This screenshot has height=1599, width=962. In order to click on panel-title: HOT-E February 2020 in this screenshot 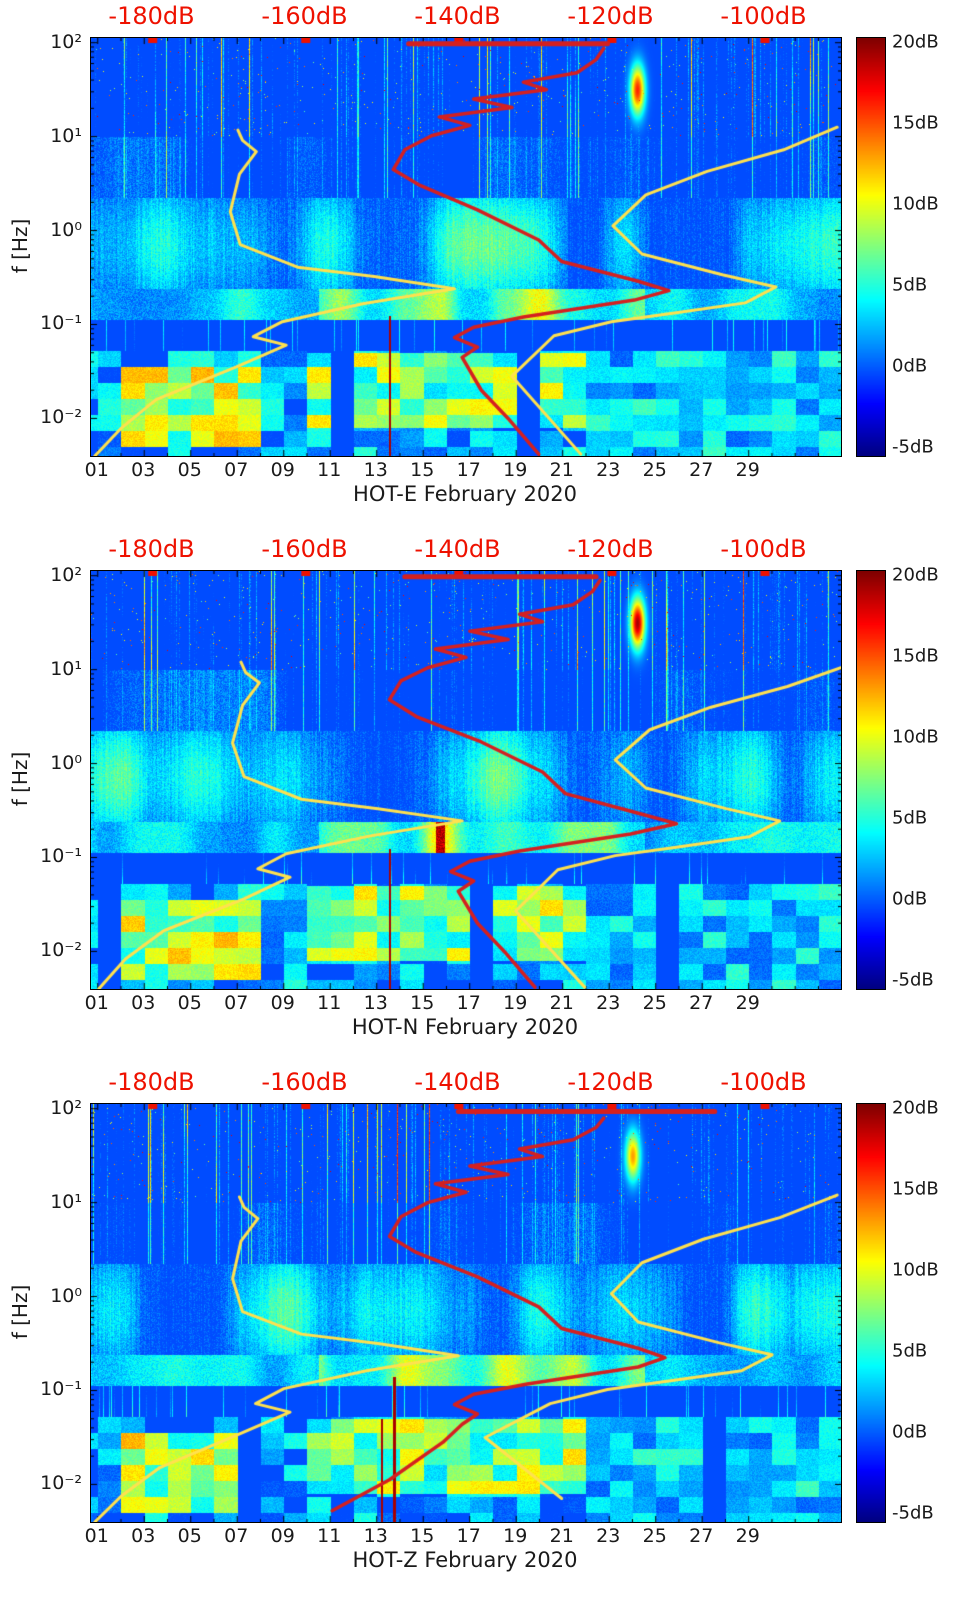, I will do `click(465, 494)`.